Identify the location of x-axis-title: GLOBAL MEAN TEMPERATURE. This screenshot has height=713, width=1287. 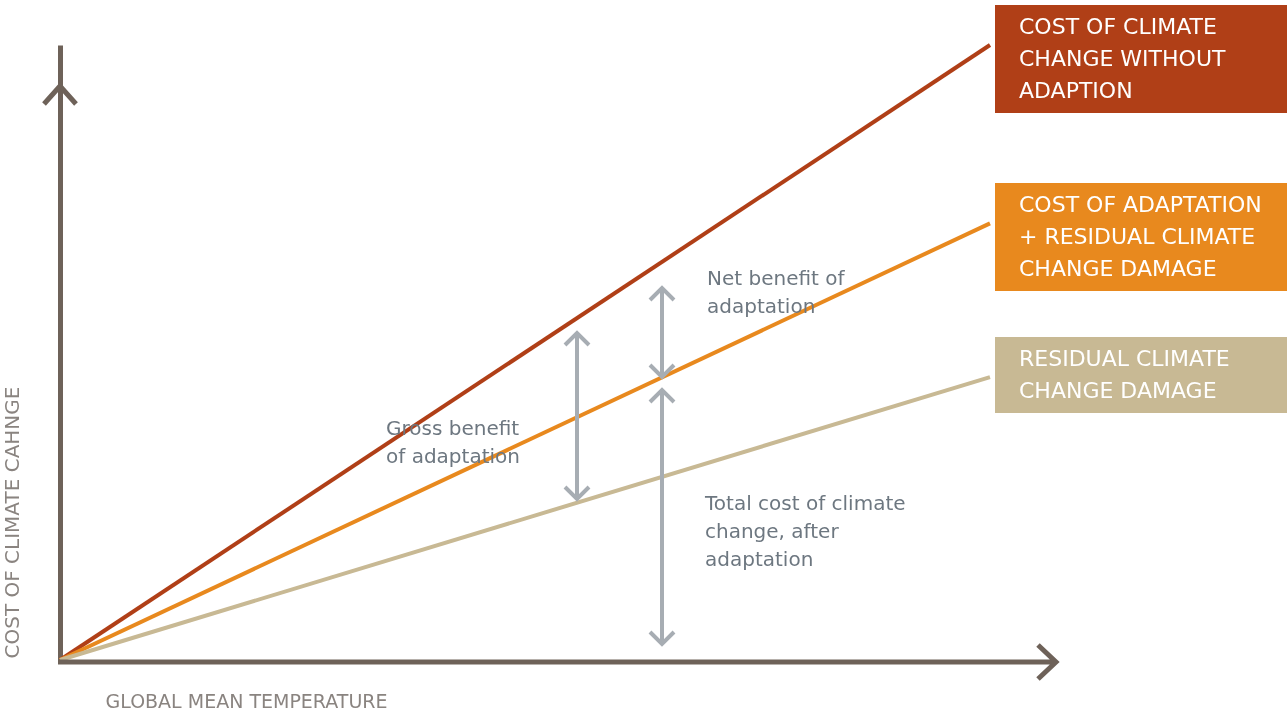
(246, 700).